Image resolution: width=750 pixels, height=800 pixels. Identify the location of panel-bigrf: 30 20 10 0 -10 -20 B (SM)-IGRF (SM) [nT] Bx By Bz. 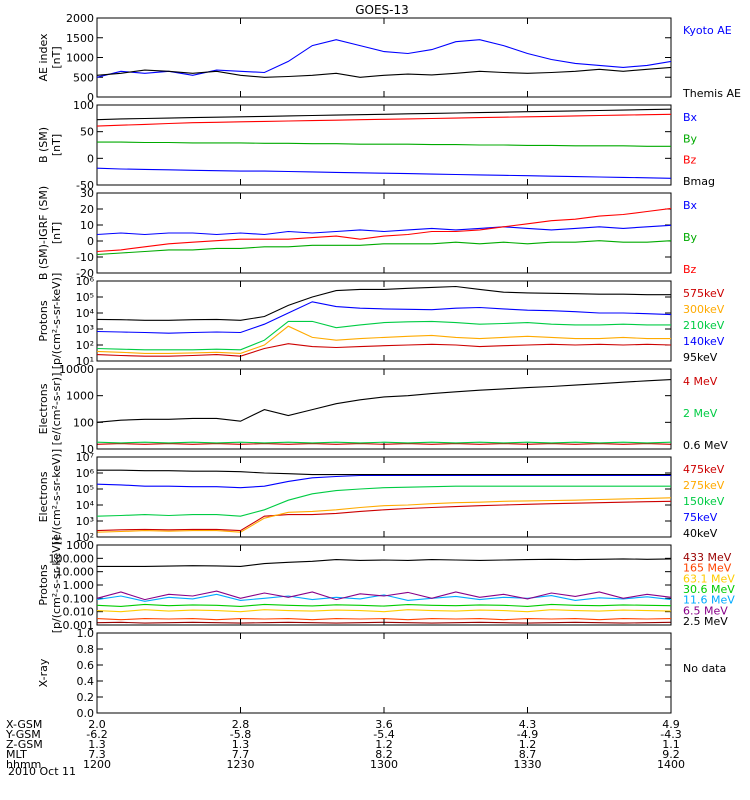
(367, 233).